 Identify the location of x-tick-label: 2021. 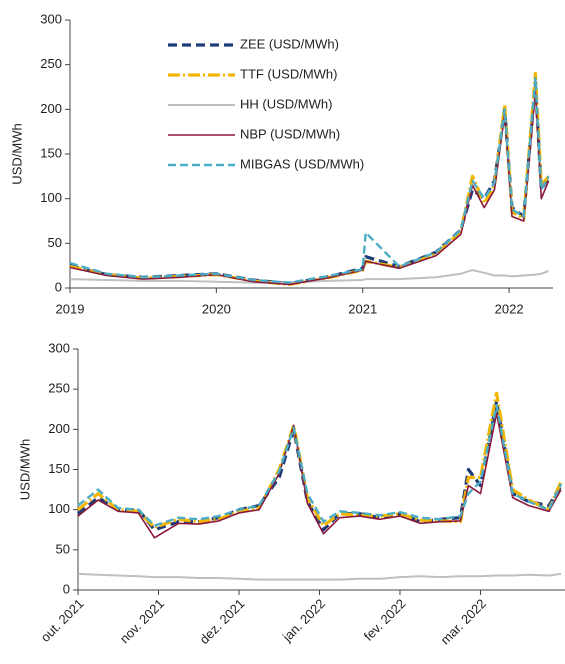
(362, 308).